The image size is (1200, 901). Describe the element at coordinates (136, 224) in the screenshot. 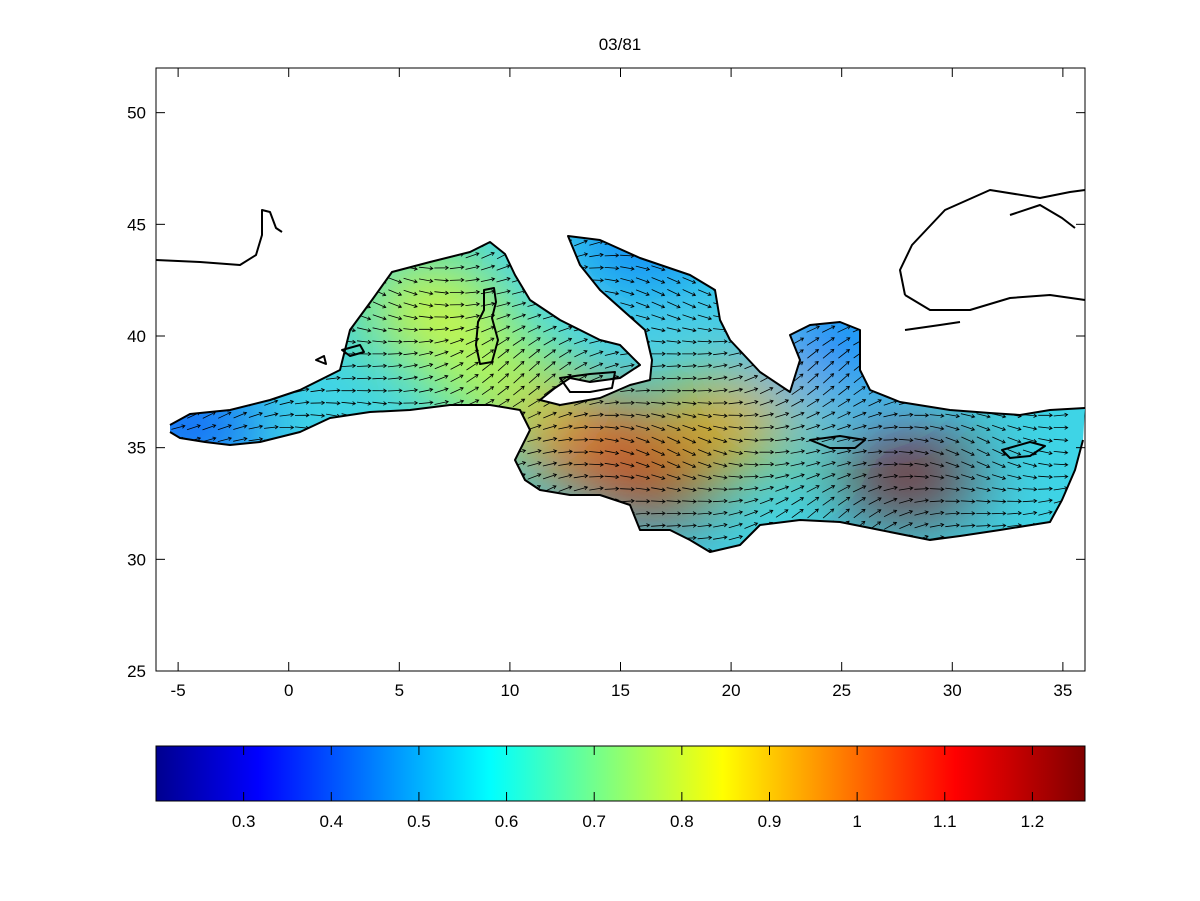

I see `y-tick-label: 45` at that location.